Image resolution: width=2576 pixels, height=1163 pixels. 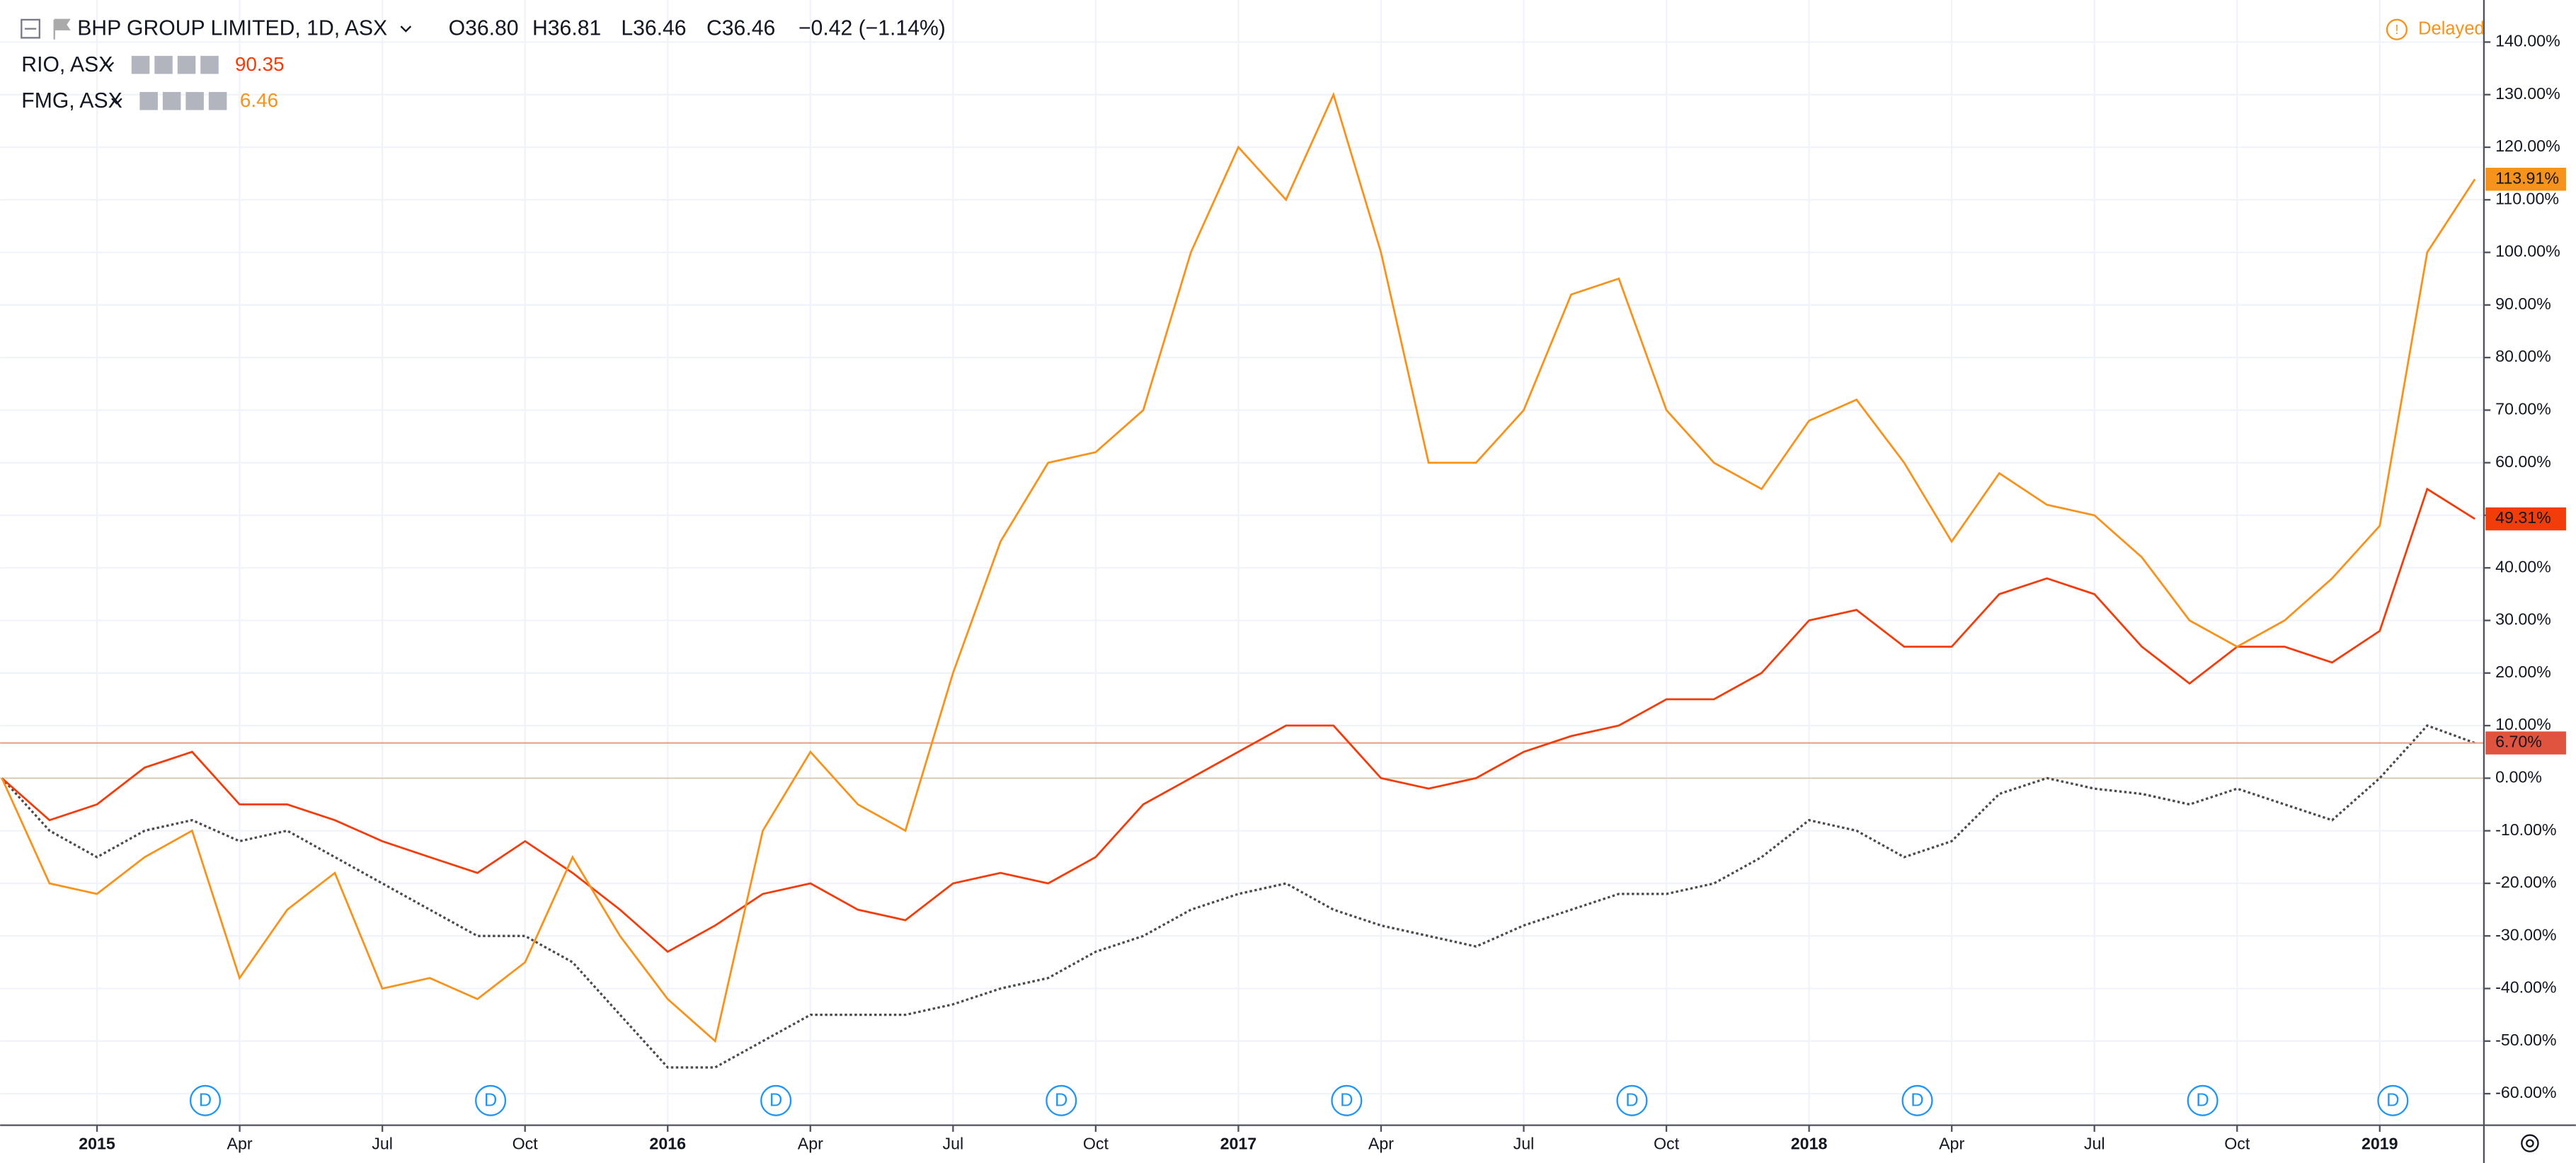 What do you see at coordinates (2527, 146) in the screenshot?
I see `y-tick-label: 120.00%` at bounding box center [2527, 146].